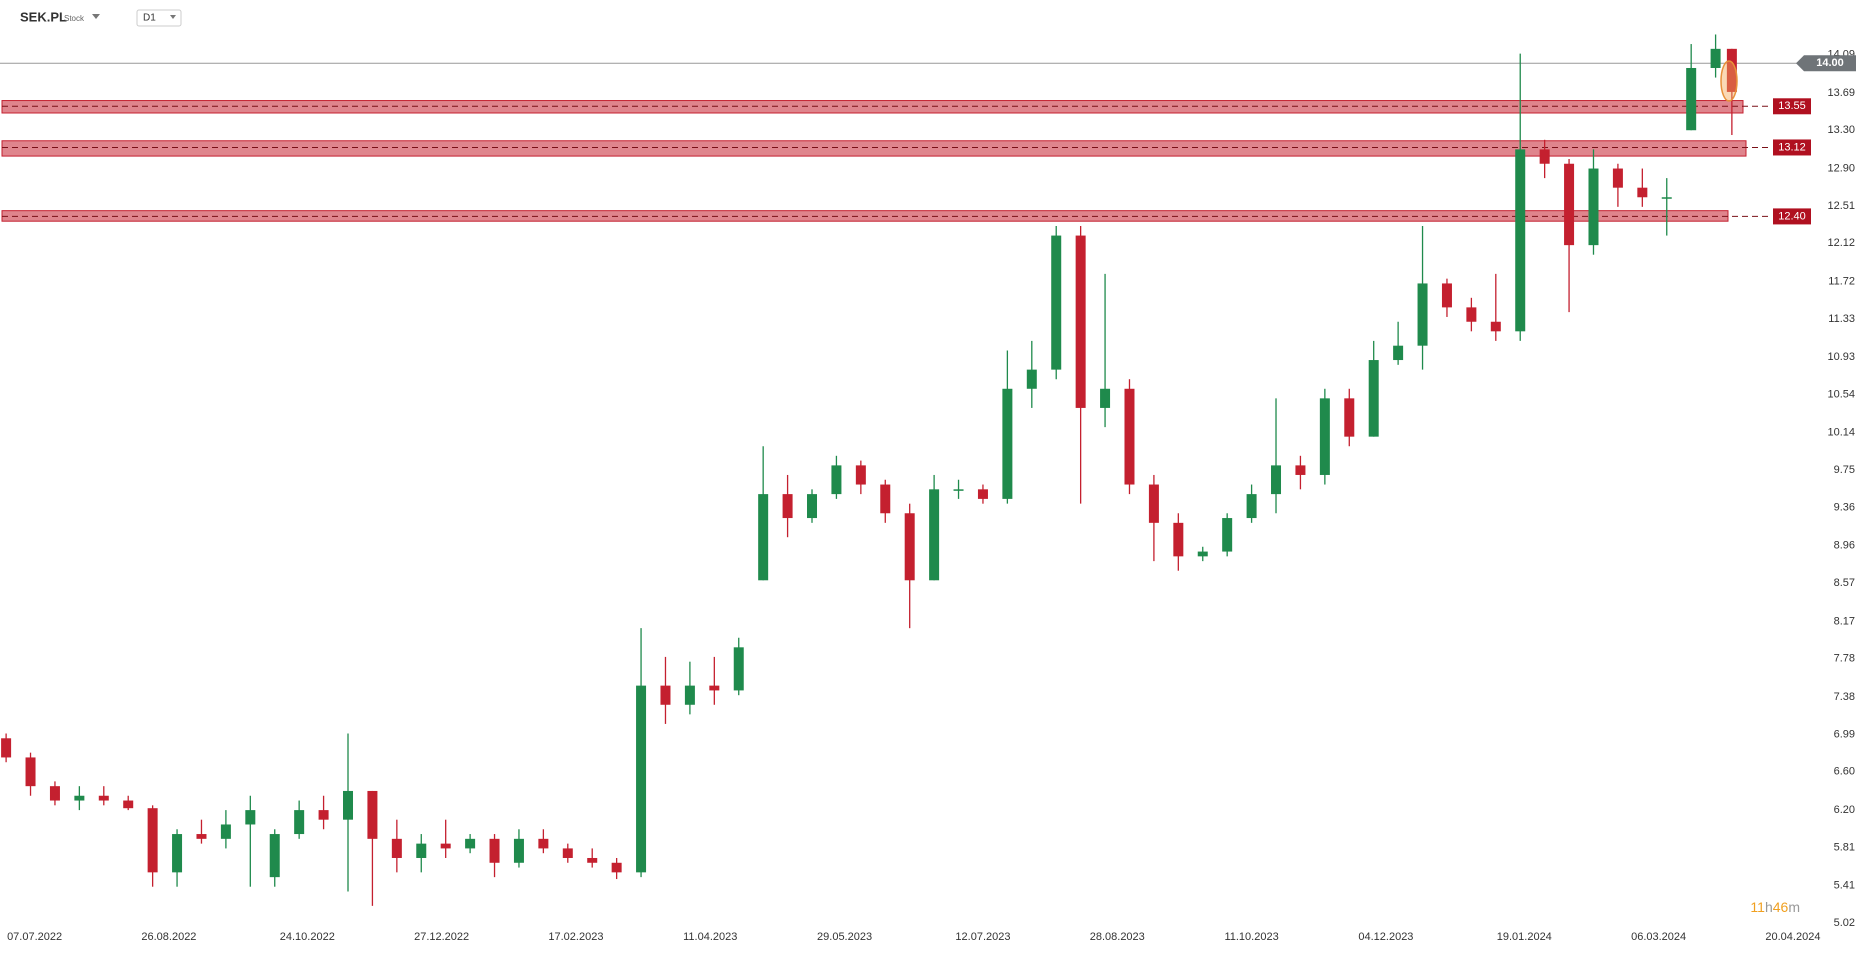 The height and width of the screenshot is (953, 1866). What do you see at coordinates (168, 937) in the screenshot?
I see `x-tick-label: 26.08.2022` at bounding box center [168, 937].